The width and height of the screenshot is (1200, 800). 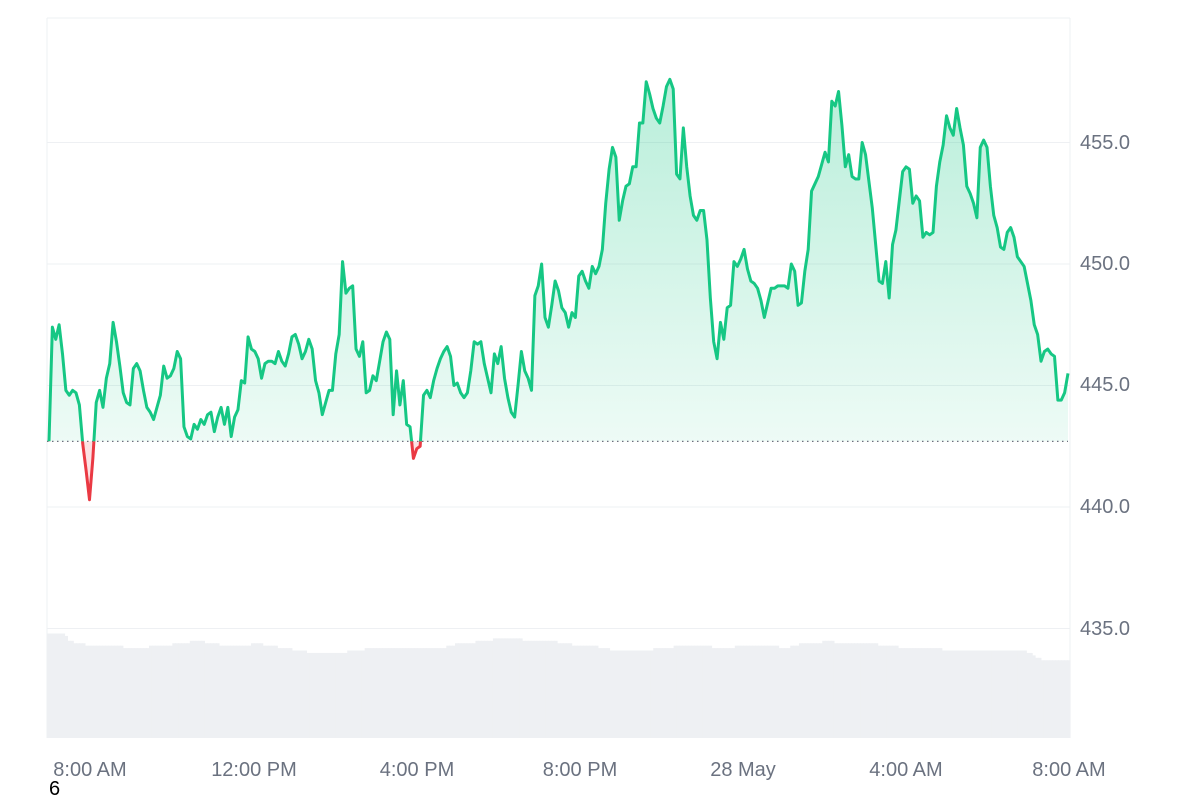 I want to click on x-tick-label: 28 May, so click(x=743, y=770).